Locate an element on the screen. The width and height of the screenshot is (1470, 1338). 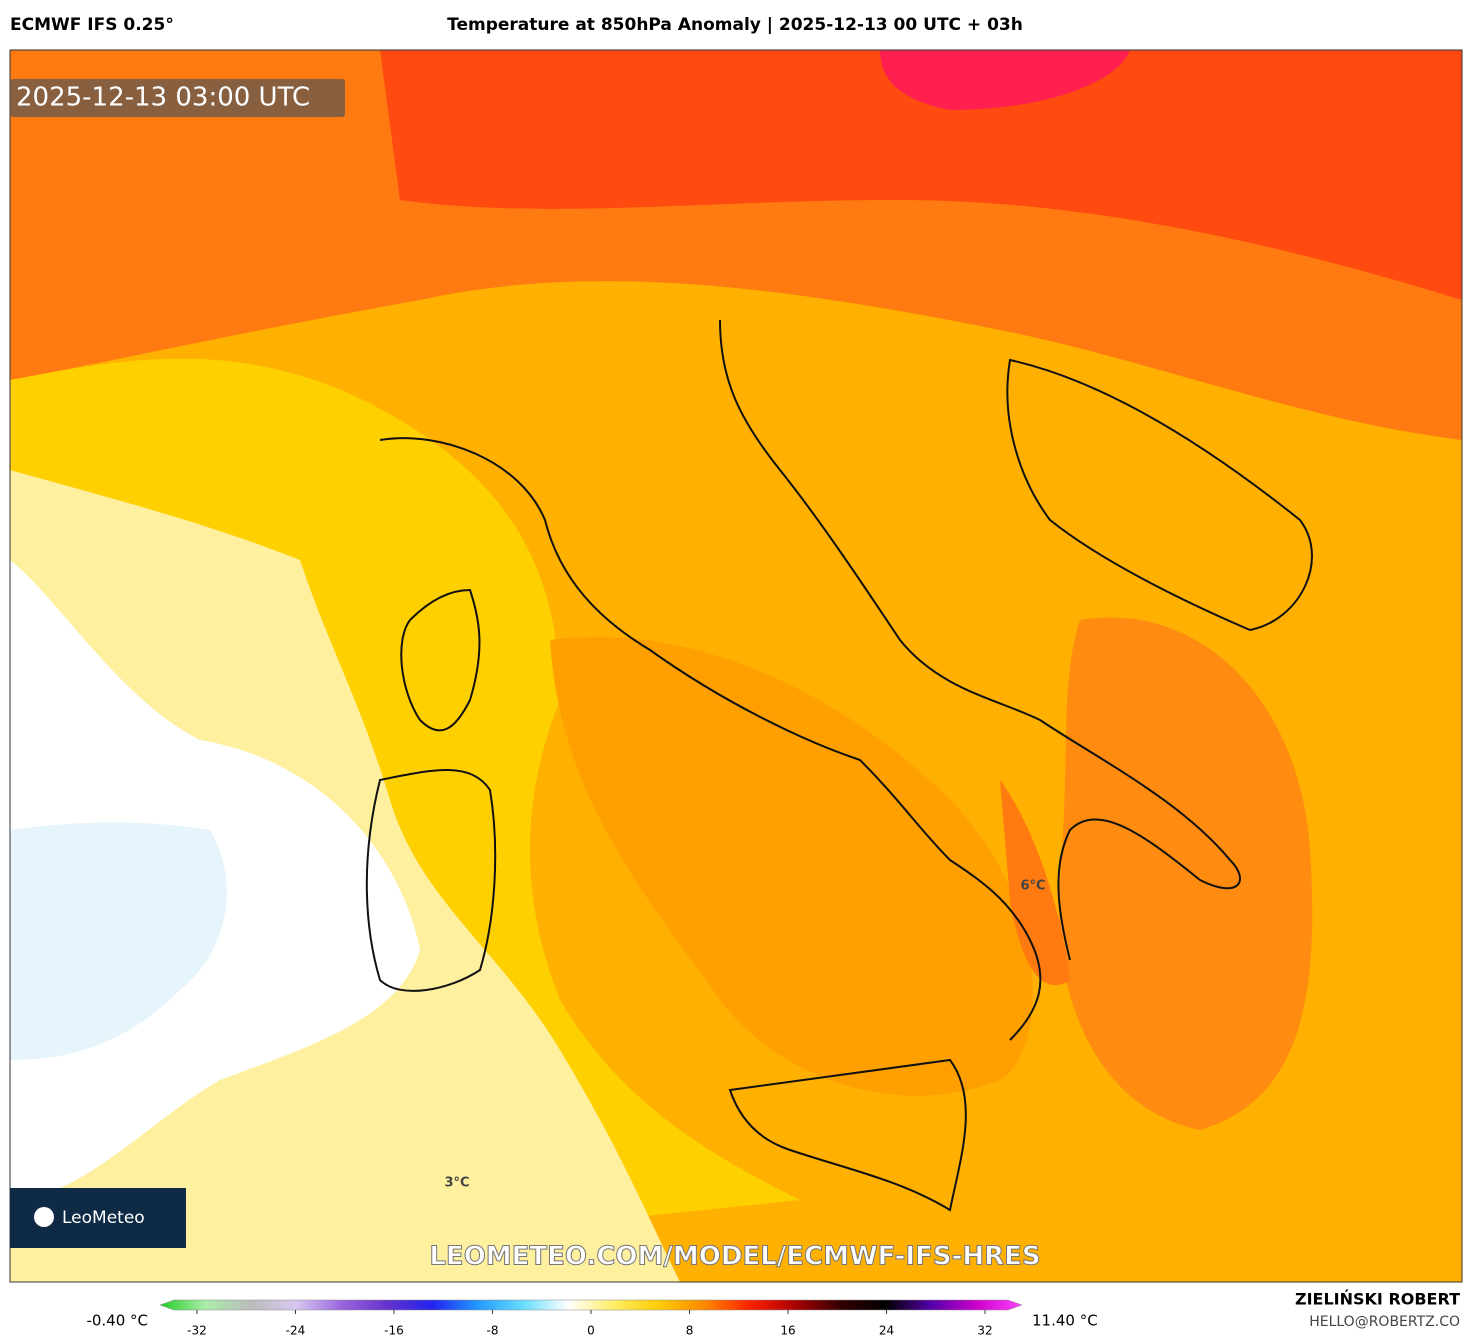
timestamp-box is located at coordinates (177, 98).